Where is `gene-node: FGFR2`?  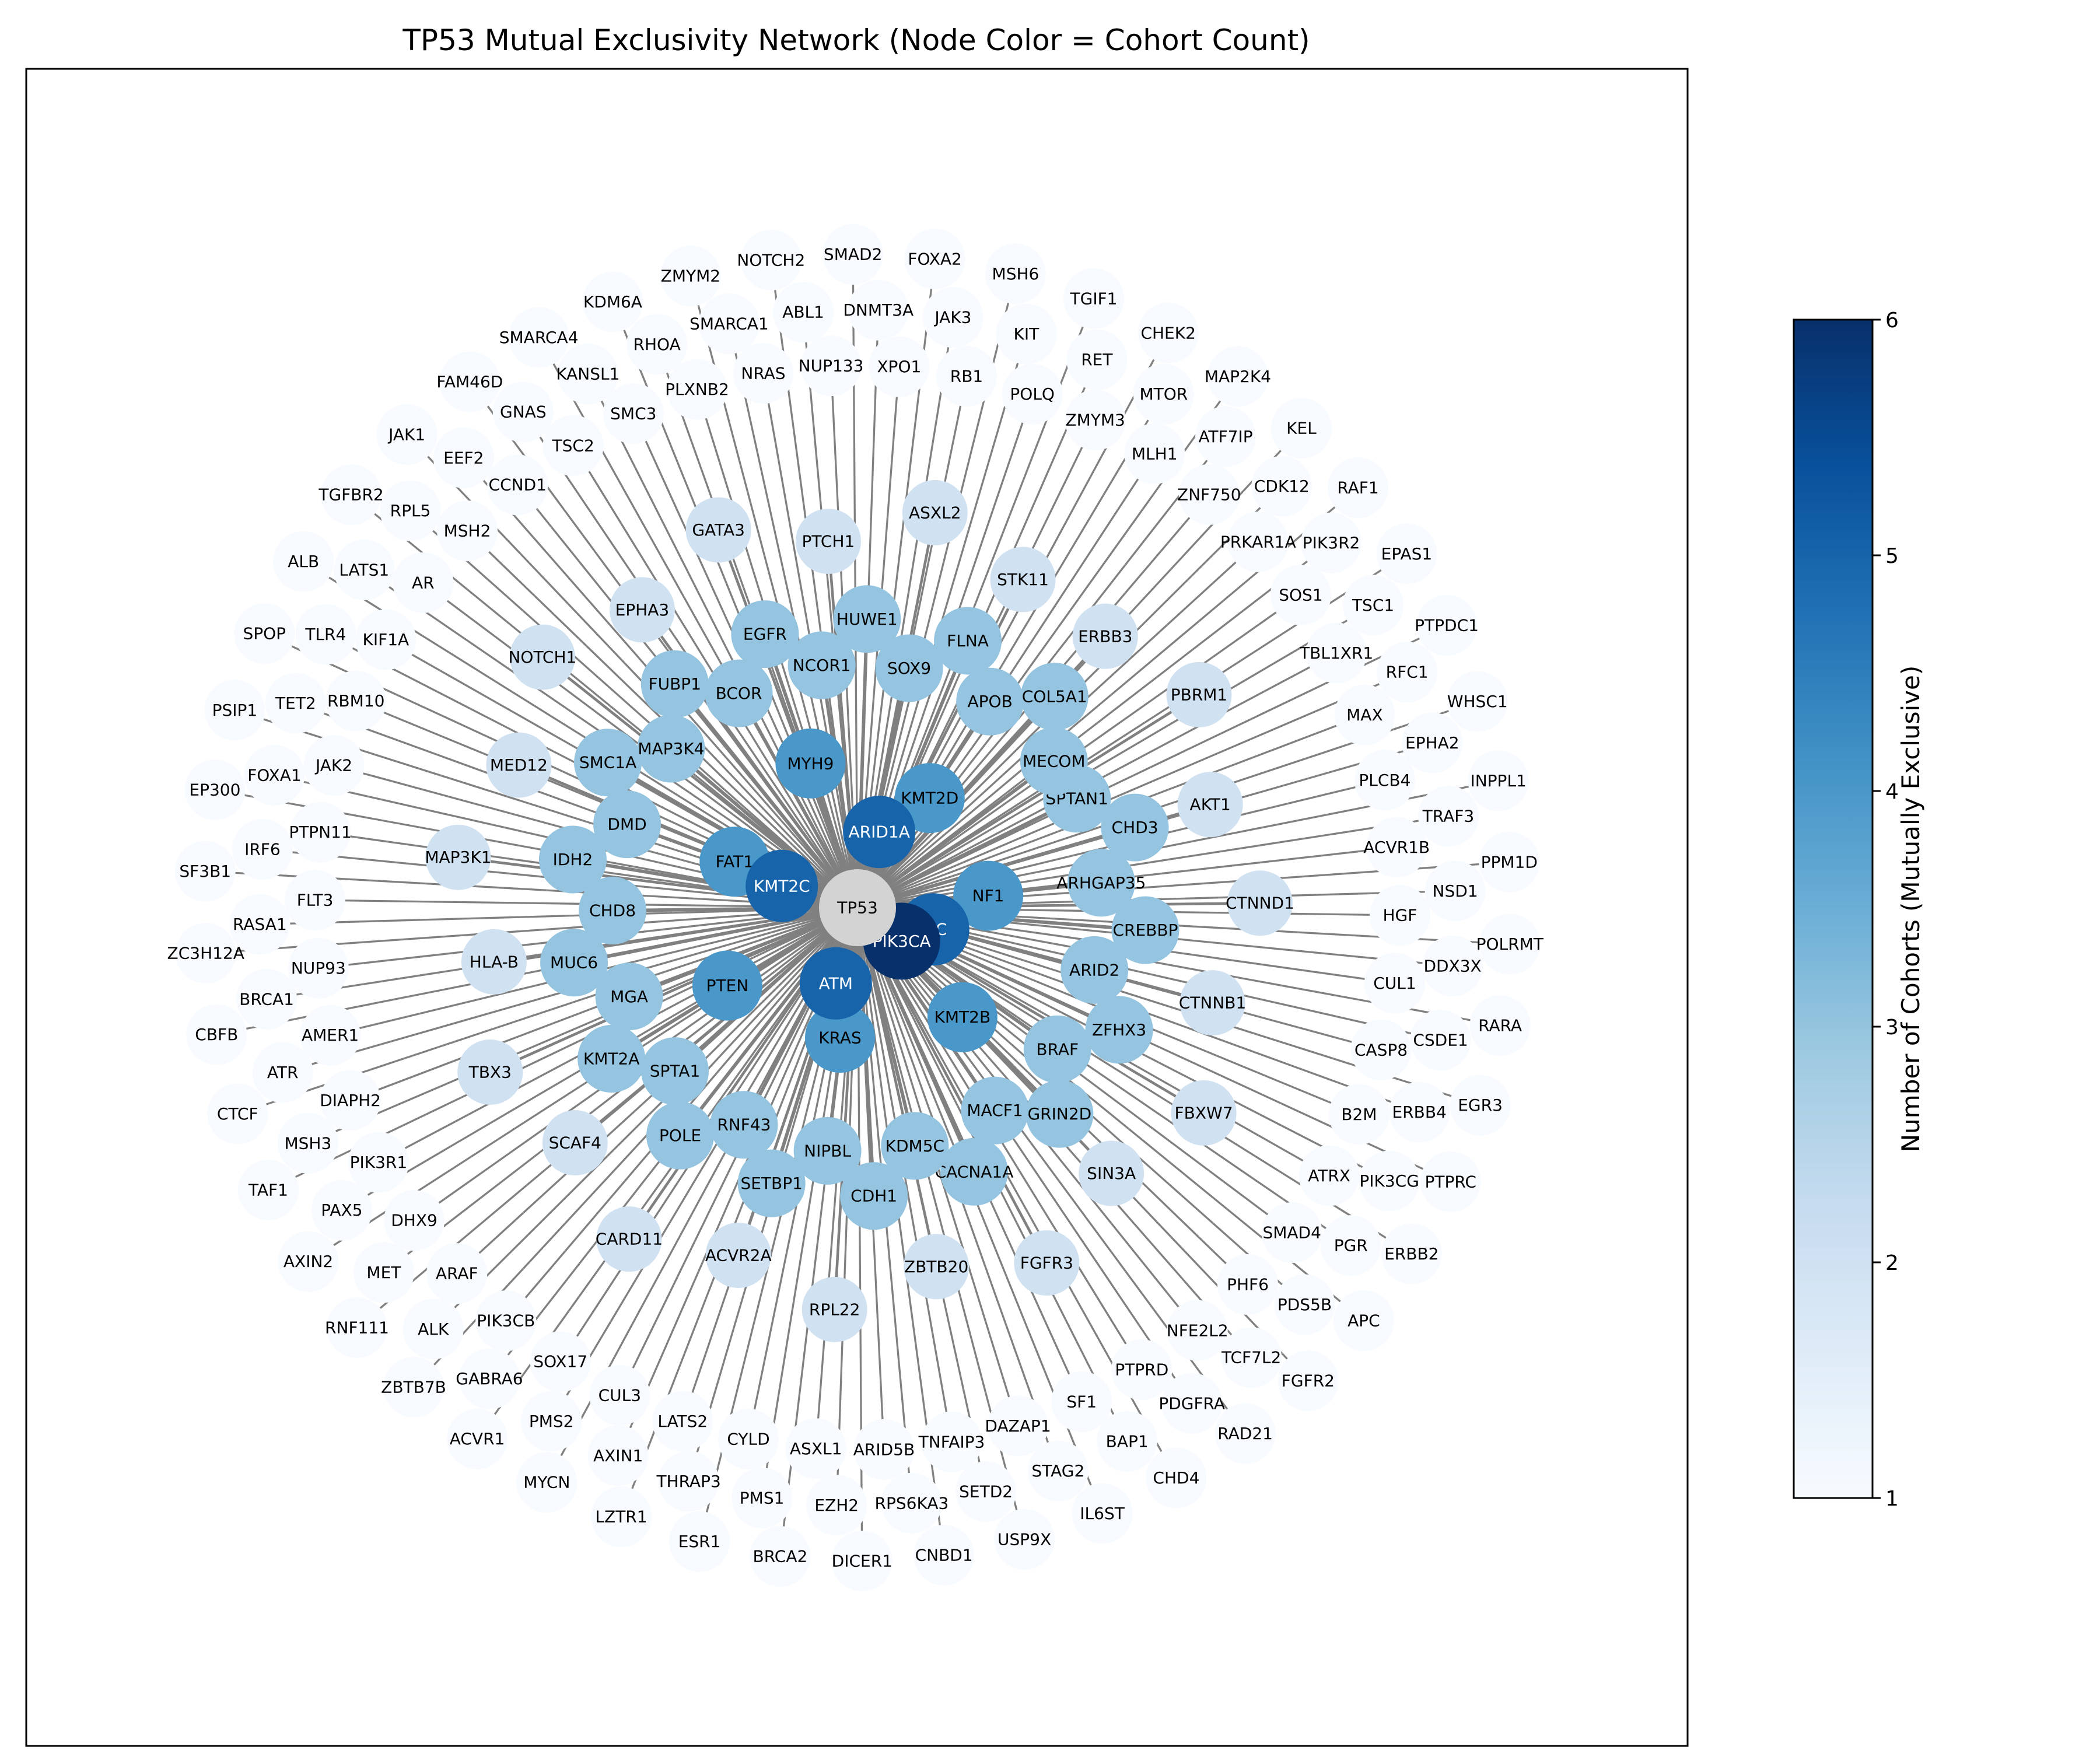
gene-node: FGFR2 is located at coordinates (1308, 1381).